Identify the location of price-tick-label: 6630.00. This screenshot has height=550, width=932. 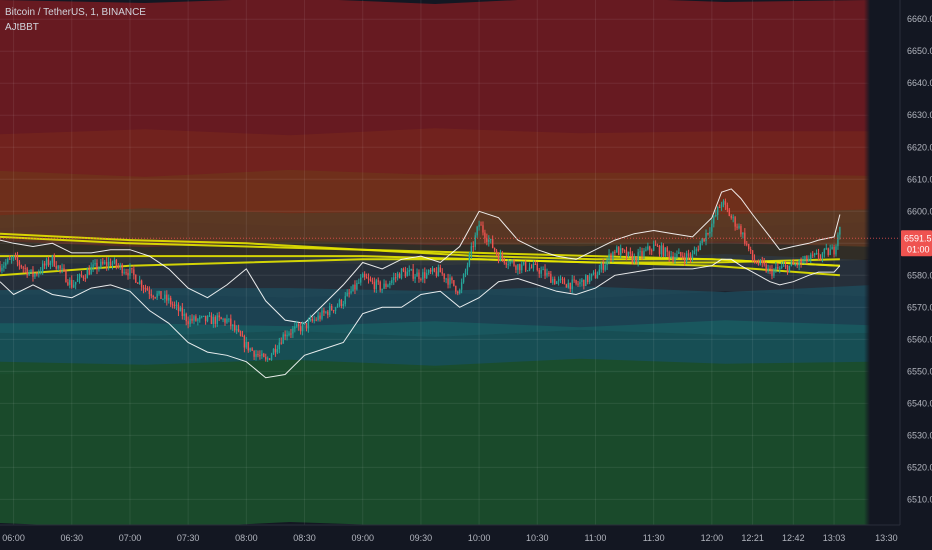
(919, 115).